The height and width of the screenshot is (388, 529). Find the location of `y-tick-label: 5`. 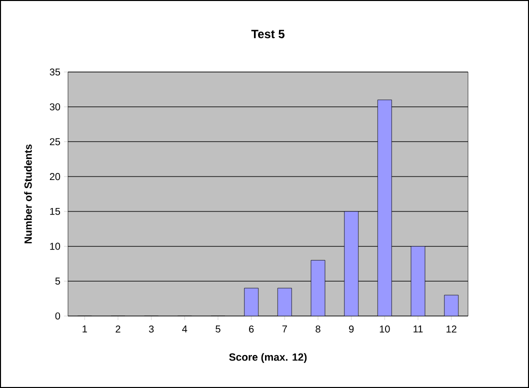

y-tick-label: 5 is located at coordinates (57, 281).